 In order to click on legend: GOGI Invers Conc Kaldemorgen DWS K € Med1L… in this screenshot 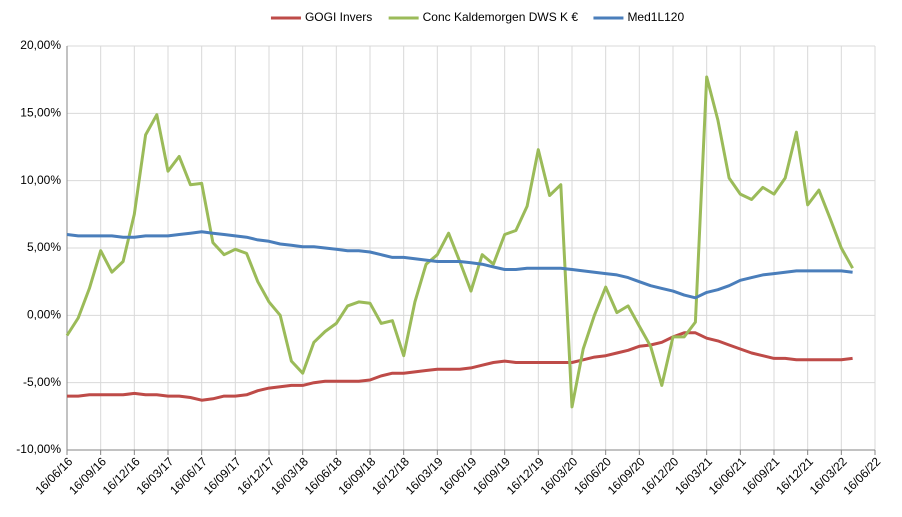, I will do `click(477, 17)`.